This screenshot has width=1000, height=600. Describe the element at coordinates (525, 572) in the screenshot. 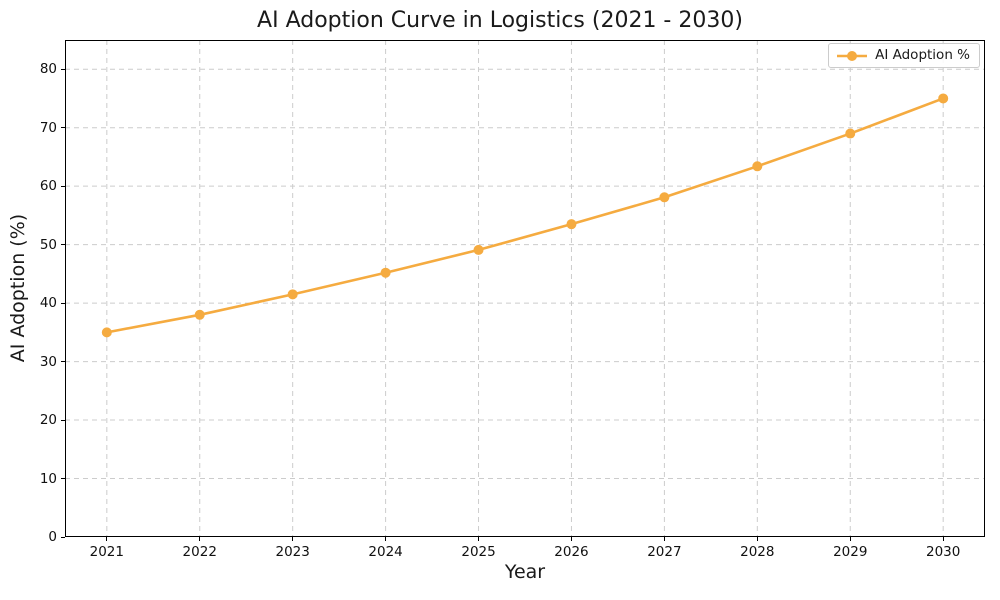

I see `x-axis-label: Year` at that location.